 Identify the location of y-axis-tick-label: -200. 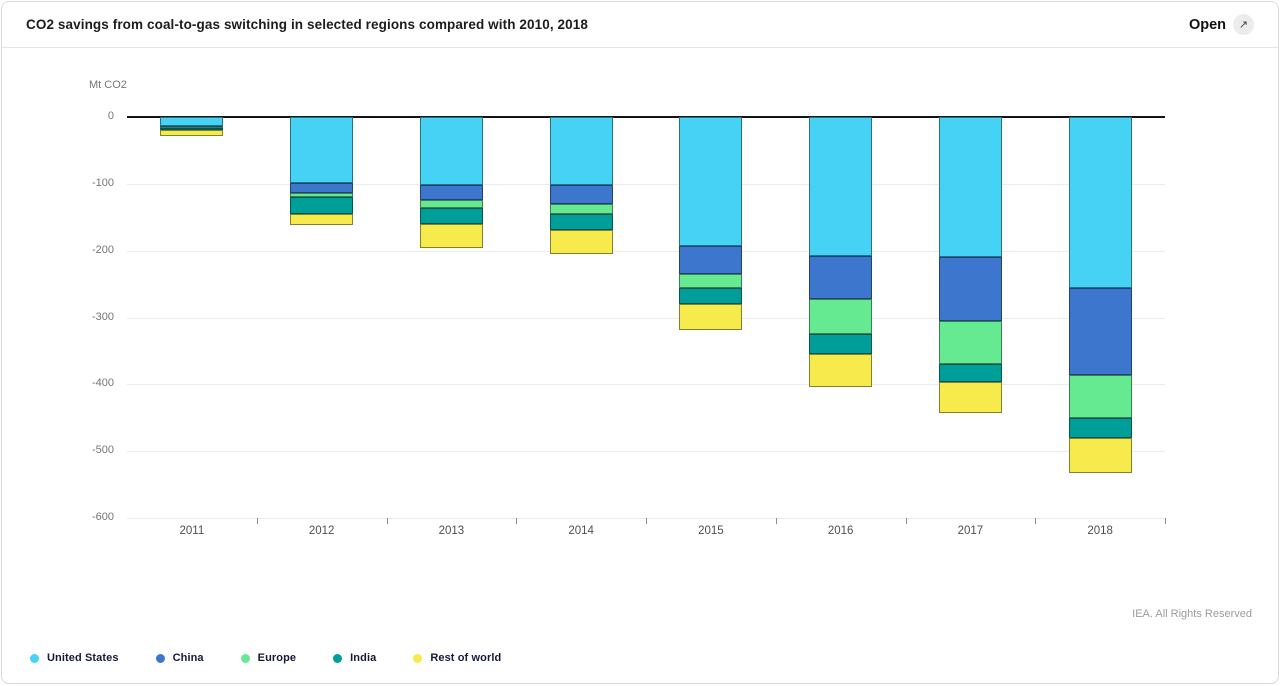
(102, 249).